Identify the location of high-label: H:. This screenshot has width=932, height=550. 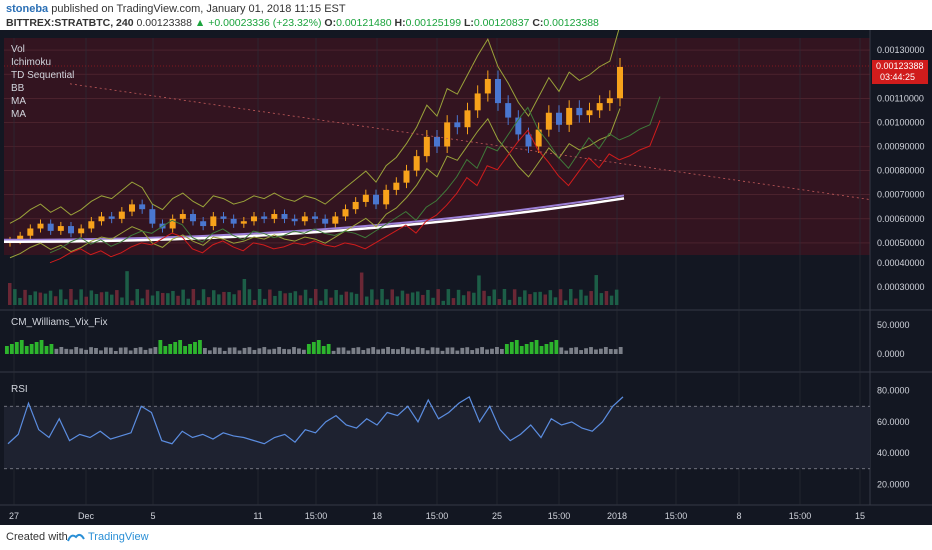
(400, 23).